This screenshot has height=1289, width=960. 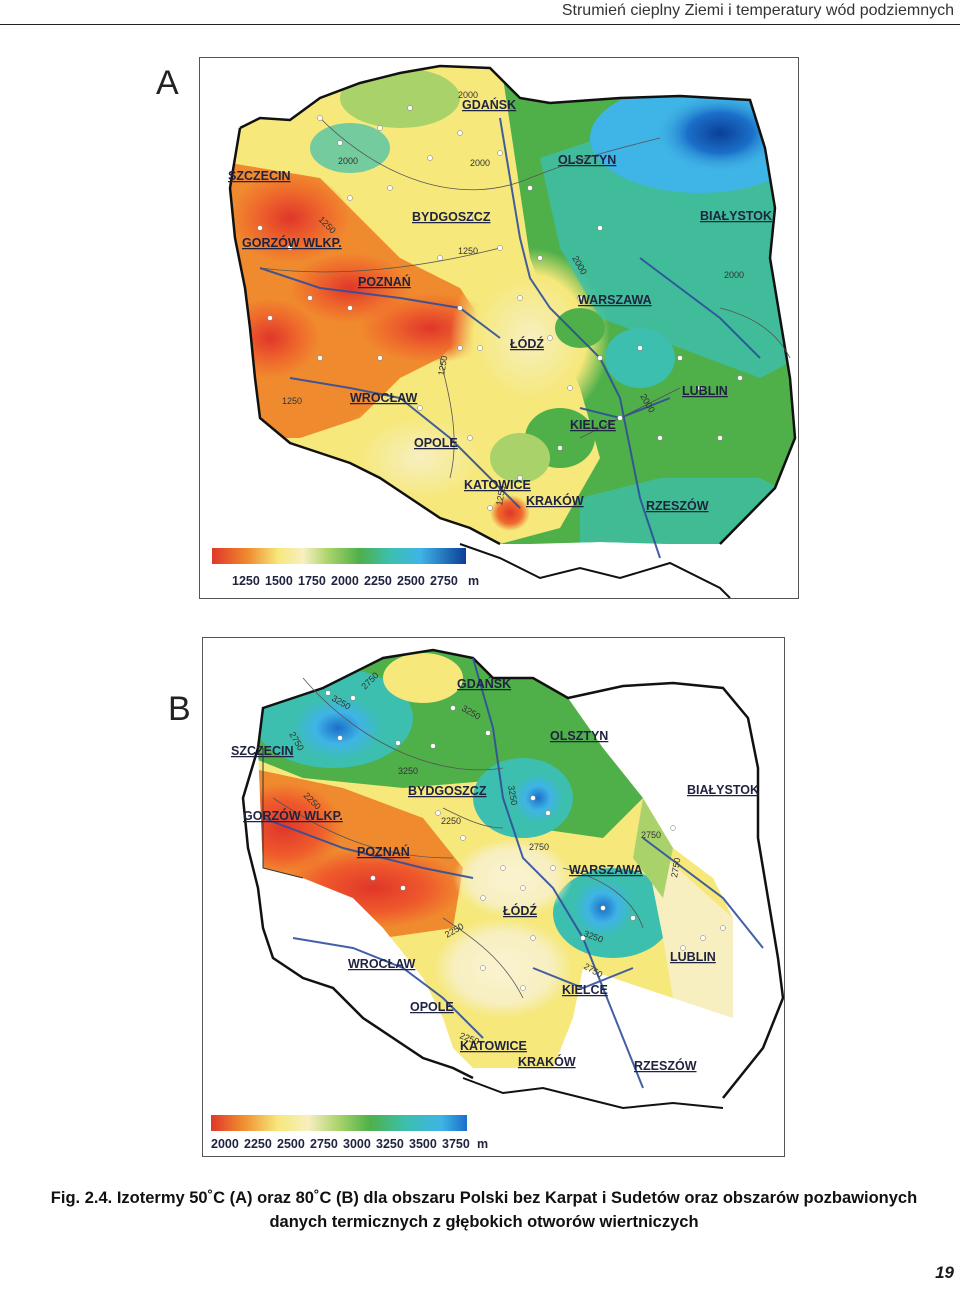 What do you see at coordinates (279, 581) in the screenshot?
I see `legend-tick: 1500` at bounding box center [279, 581].